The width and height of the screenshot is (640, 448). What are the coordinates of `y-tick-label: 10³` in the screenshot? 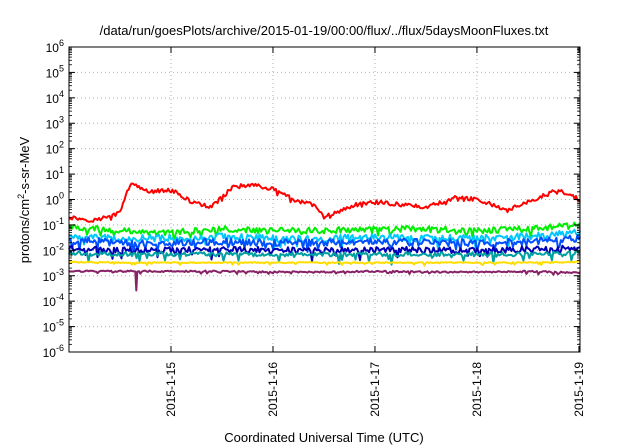 It's located at (55, 122).